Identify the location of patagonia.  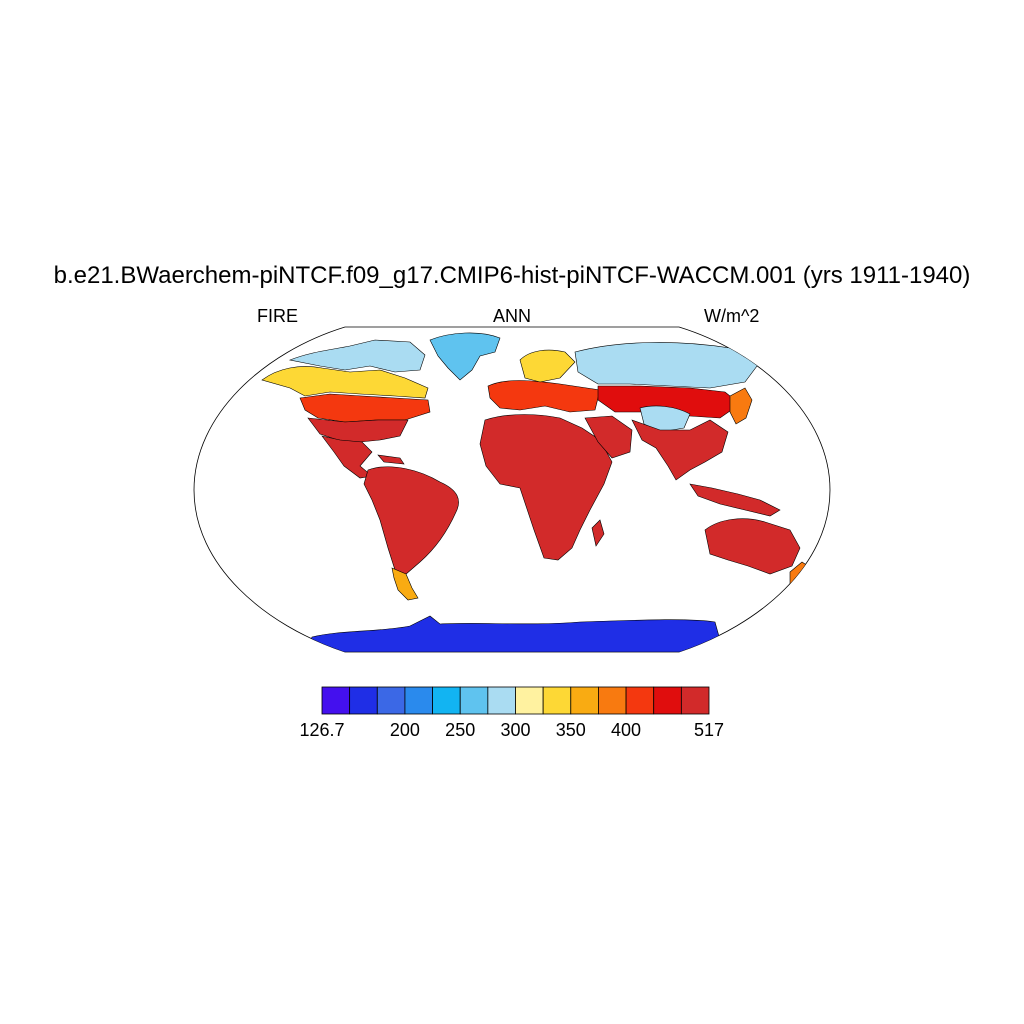
(405, 584).